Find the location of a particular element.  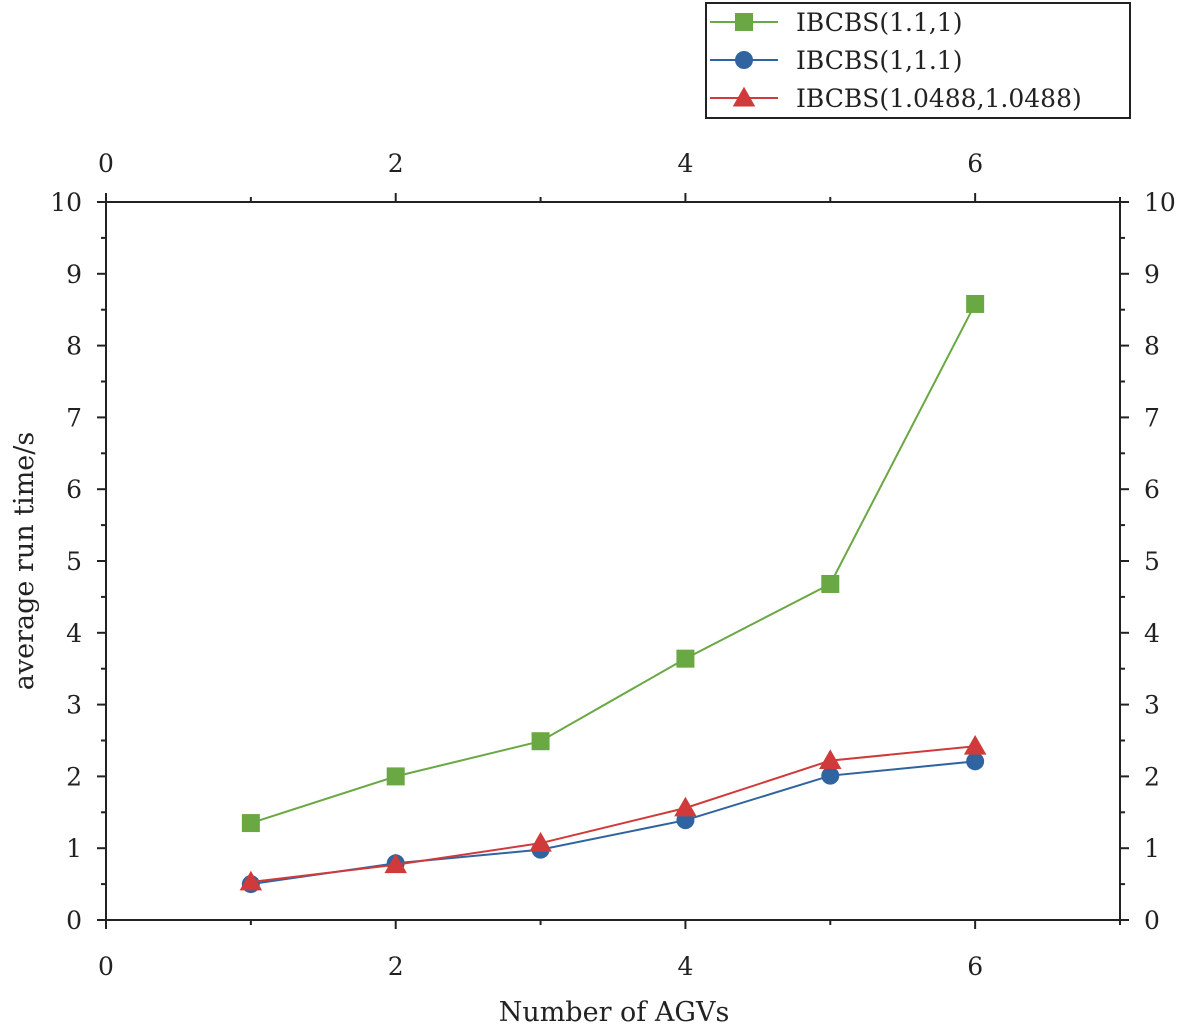

y-tick-label-right: 9 is located at coordinates (1152, 274).